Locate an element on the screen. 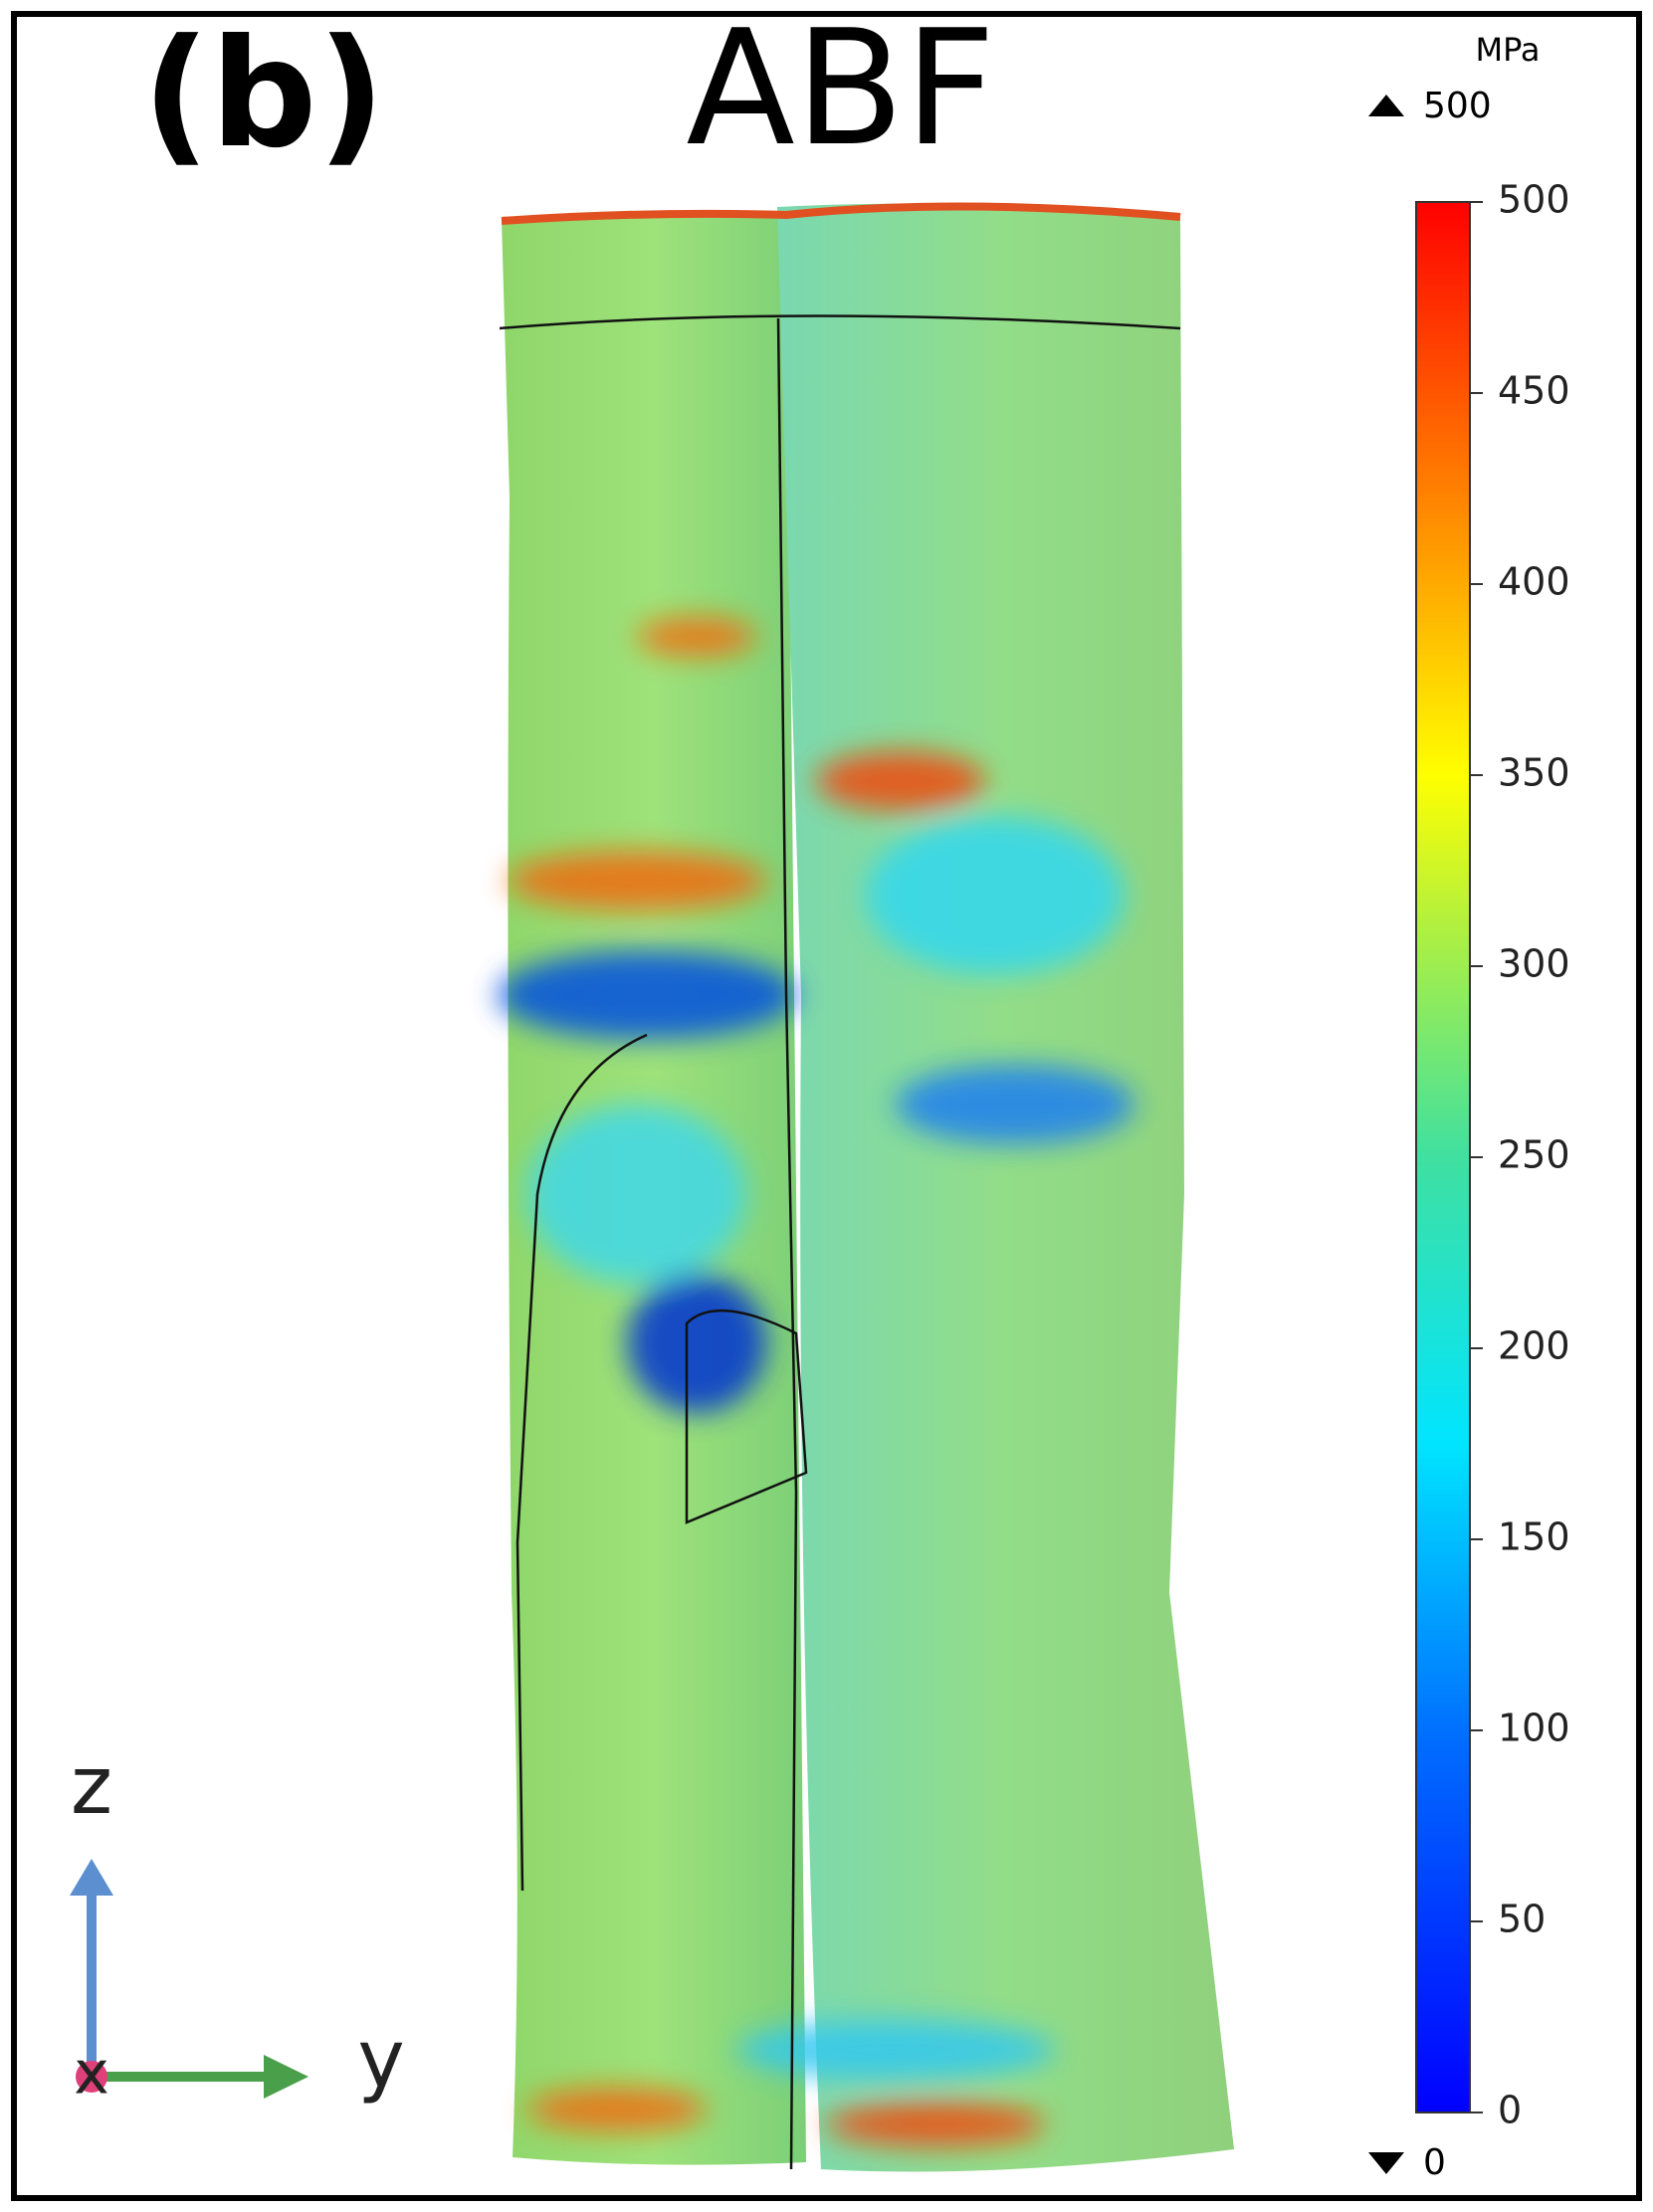 This screenshot has width=1653, height=2212. colorbar-scale is located at coordinates (1443, 1157).